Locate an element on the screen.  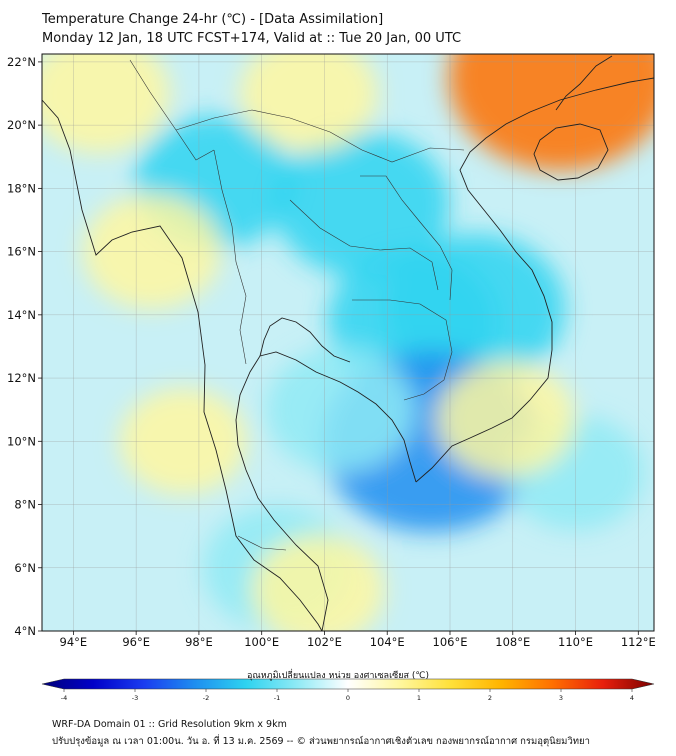
y-tick-label: 22°N is located at coordinates (21, 62).